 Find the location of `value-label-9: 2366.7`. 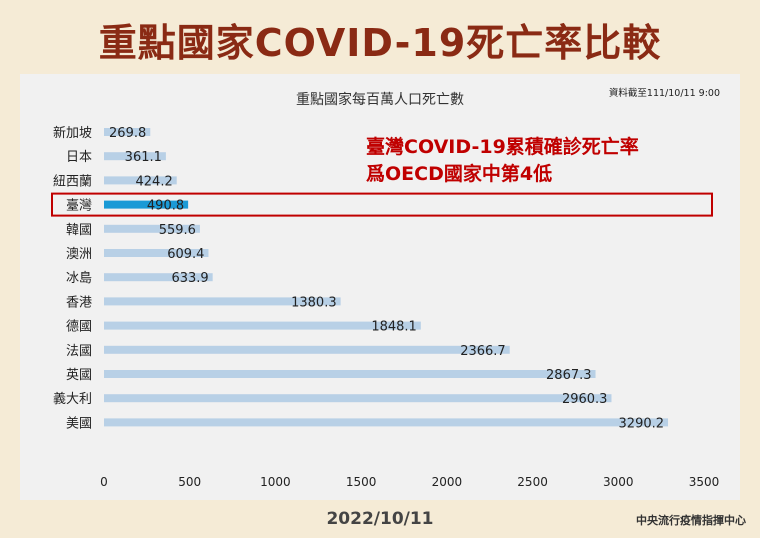

value-label-9: 2366.7 is located at coordinates (483, 351).